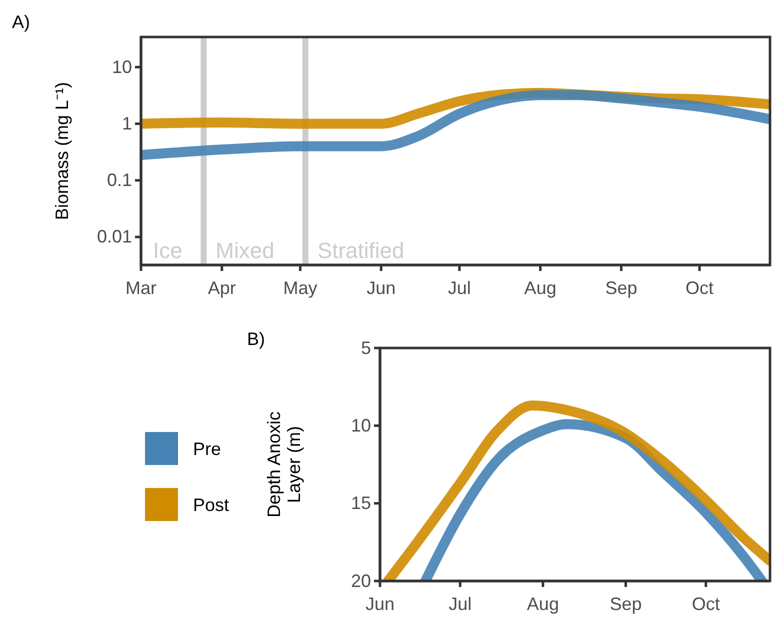  Describe the element at coordinates (207, 449) in the screenshot. I see `legend-label: Pre` at that location.